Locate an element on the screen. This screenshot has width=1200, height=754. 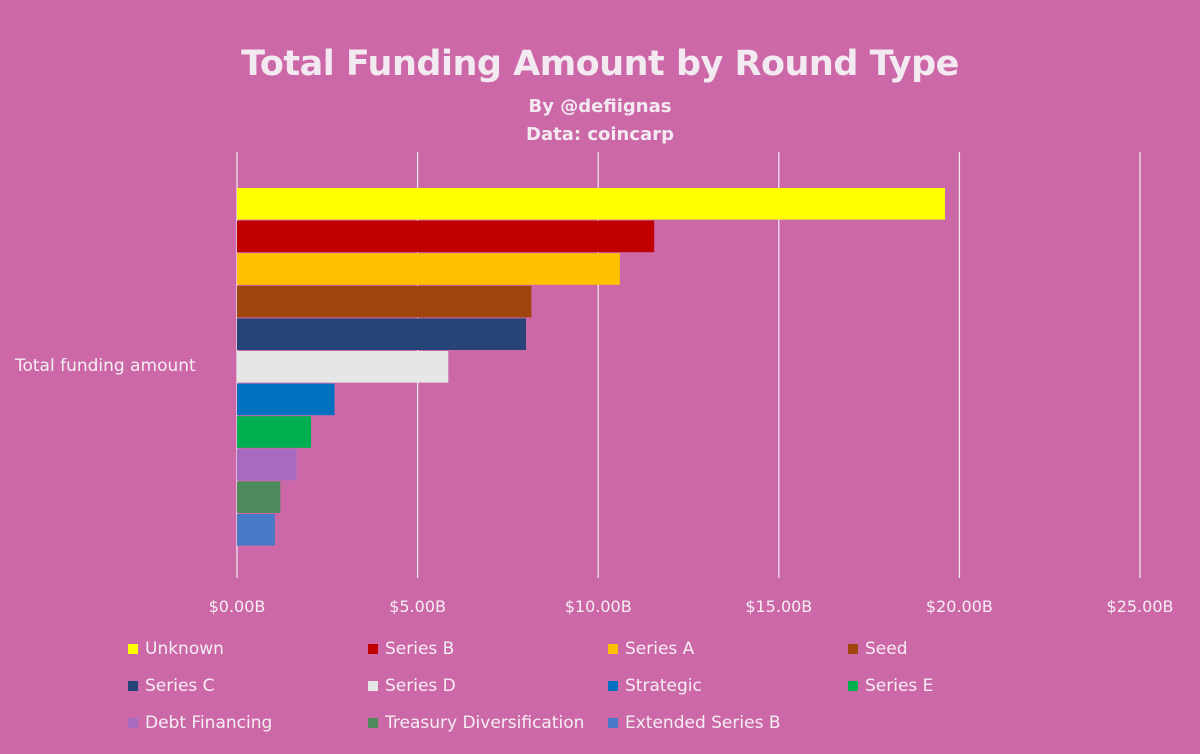
bar-seed is located at coordinates (384, 301).